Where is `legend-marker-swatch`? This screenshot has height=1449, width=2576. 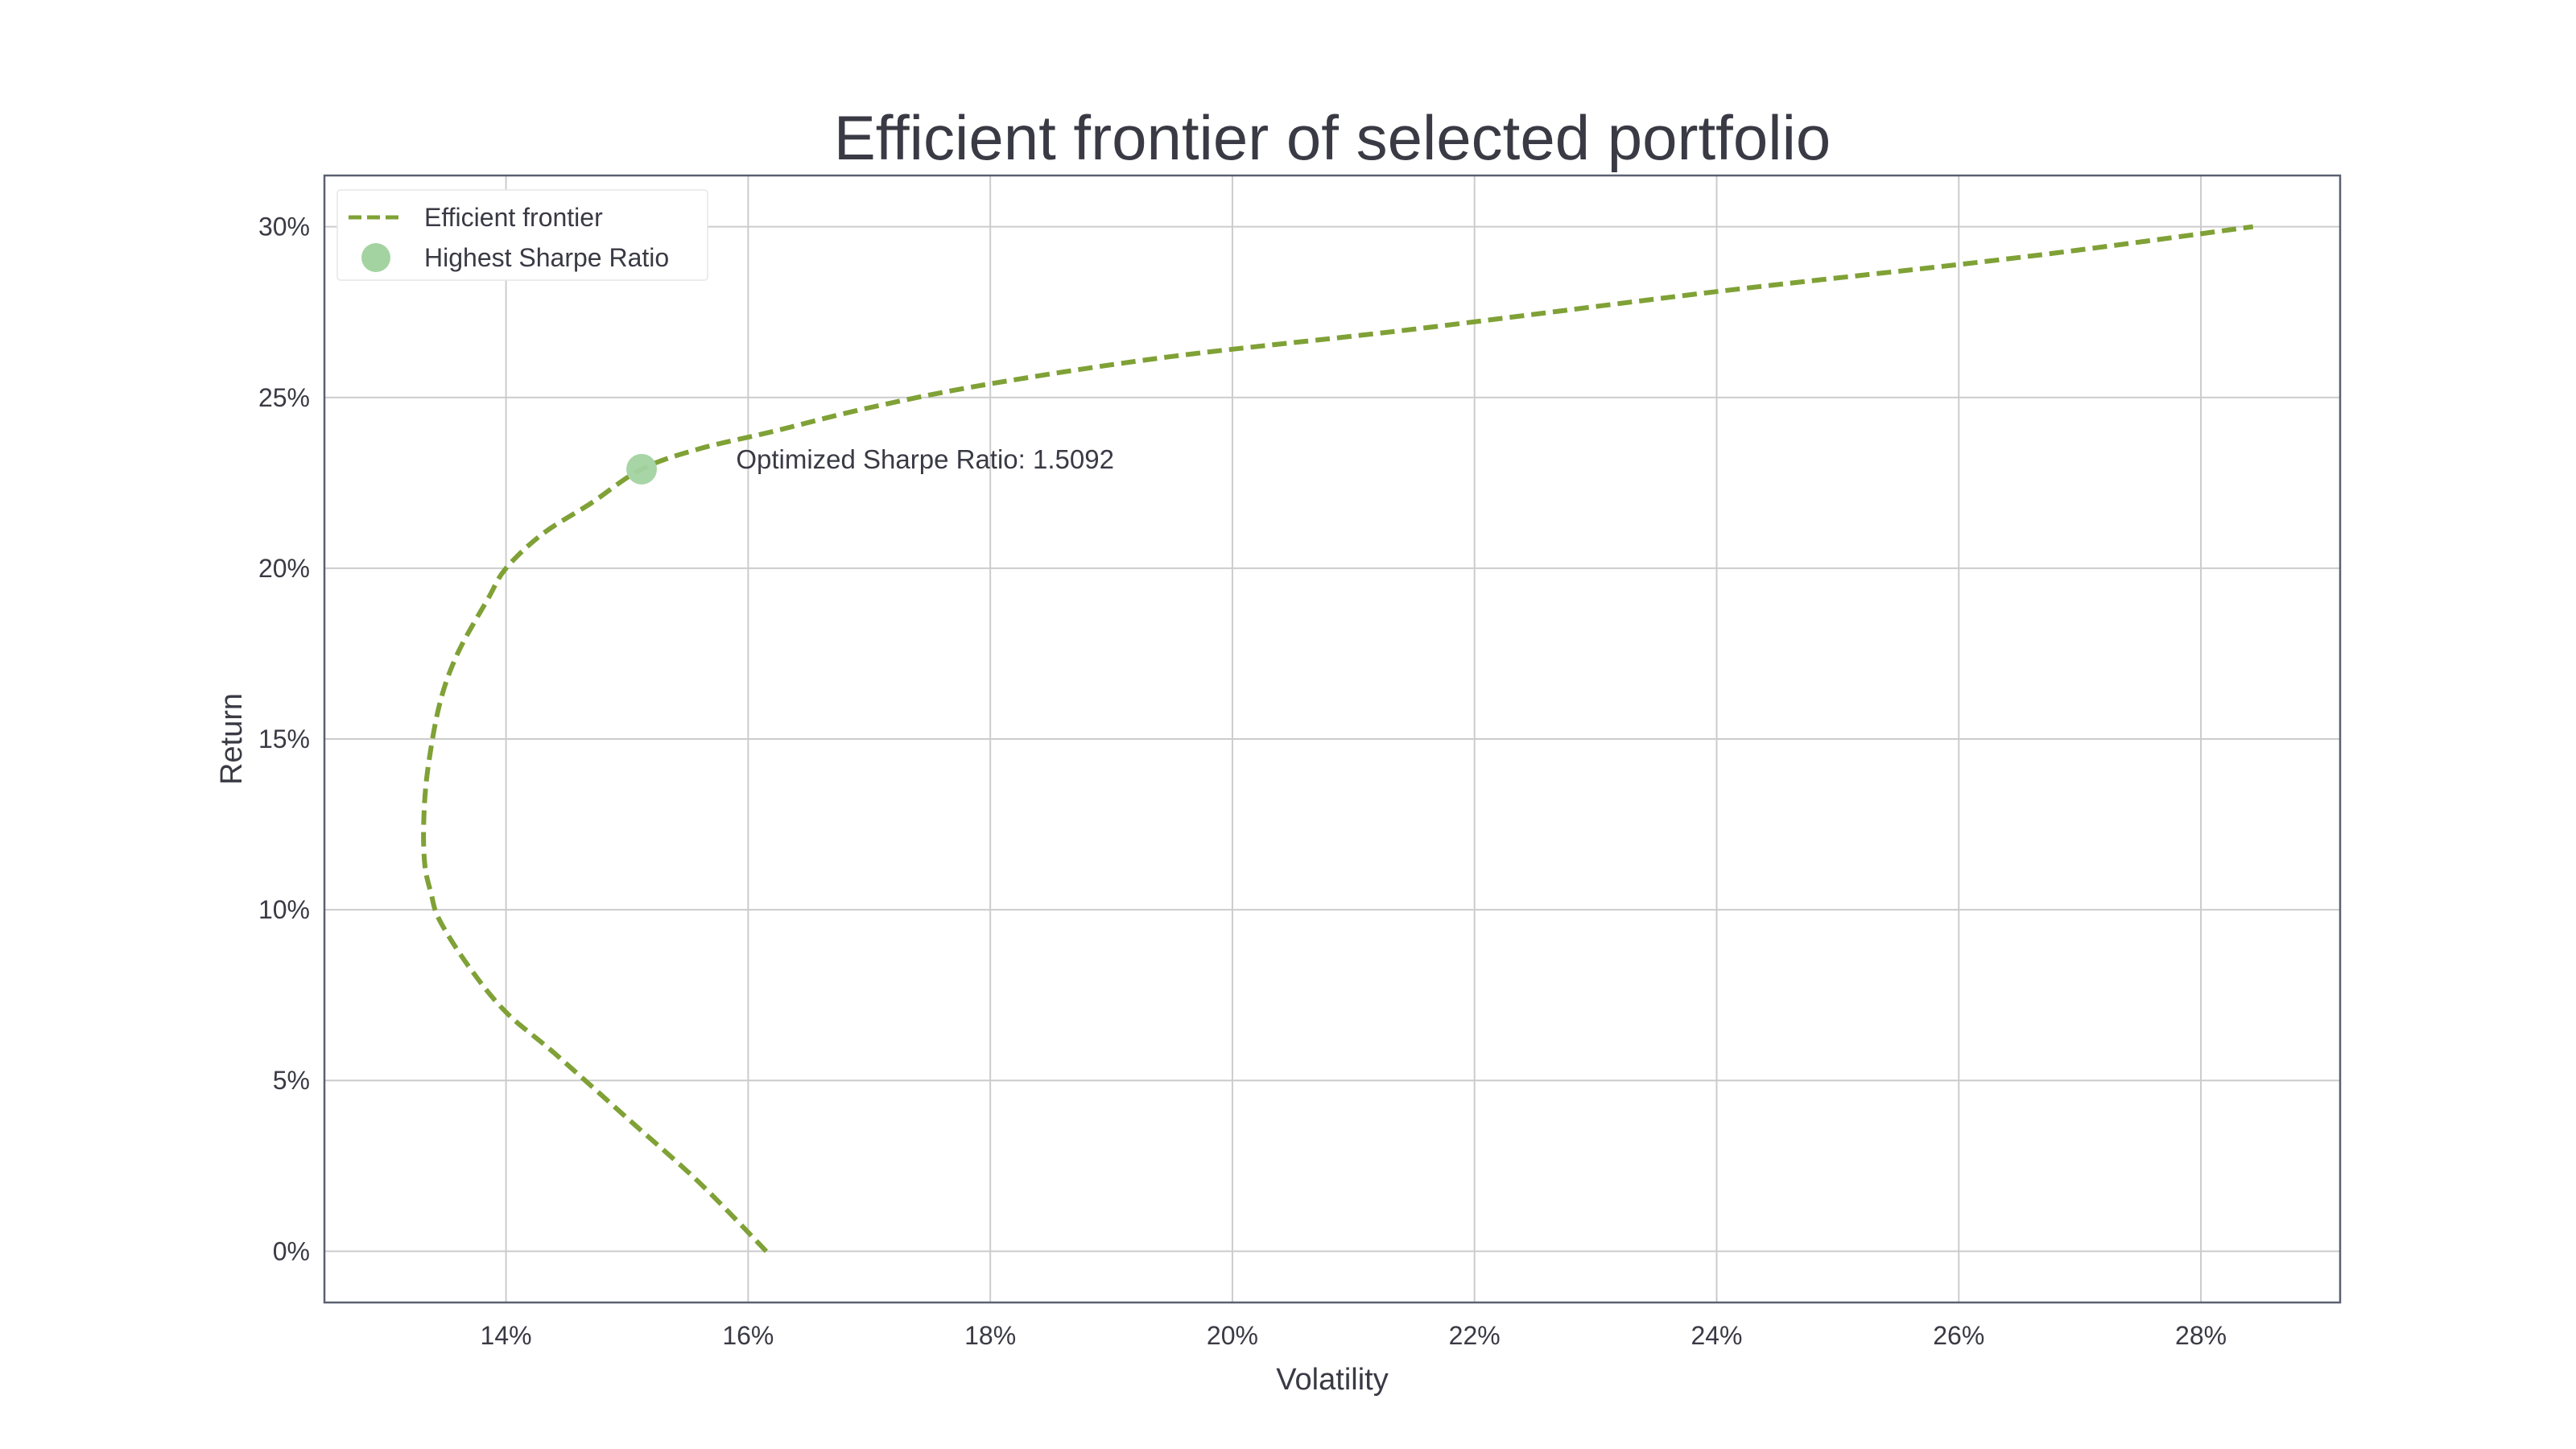 legend-marker-swatch is located at coordinates (375, 257).